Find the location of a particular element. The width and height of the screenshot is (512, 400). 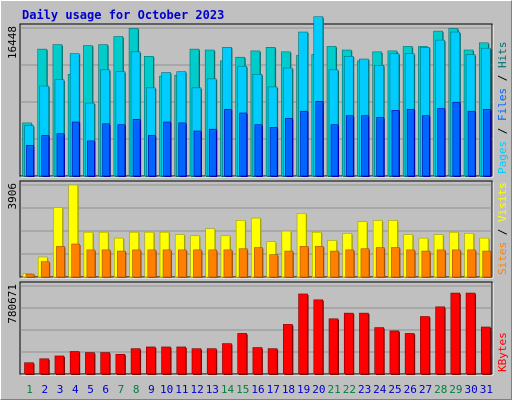

legend-files: Files is located at coordinates (502, 104).